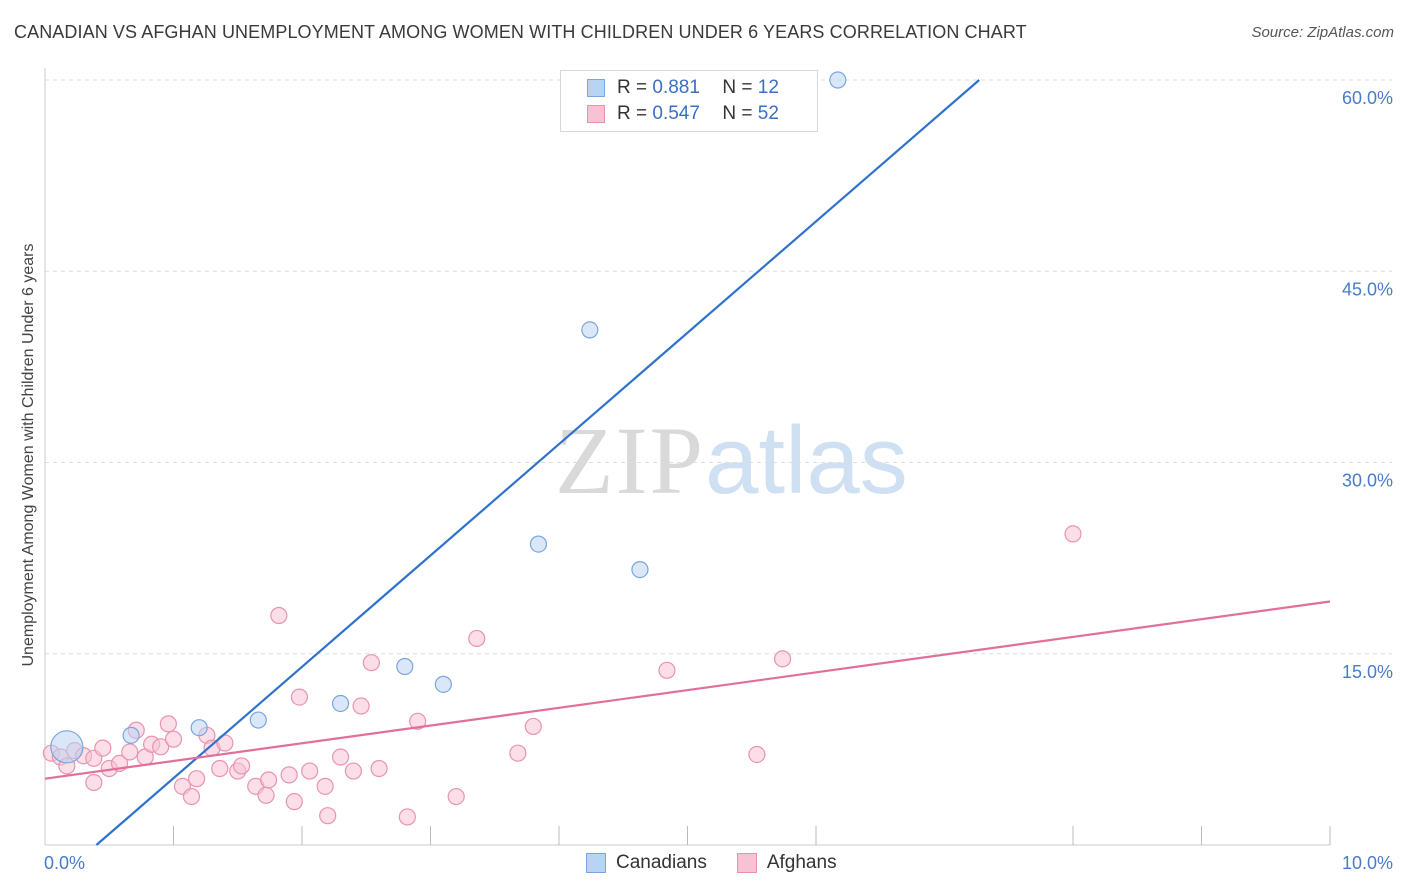 This screenshot has height=892, width=1406. What do you see at coordinates (596, 863) in the screenshot?
I see `canadians-legend-swatch` at bounding box center [596, 863].